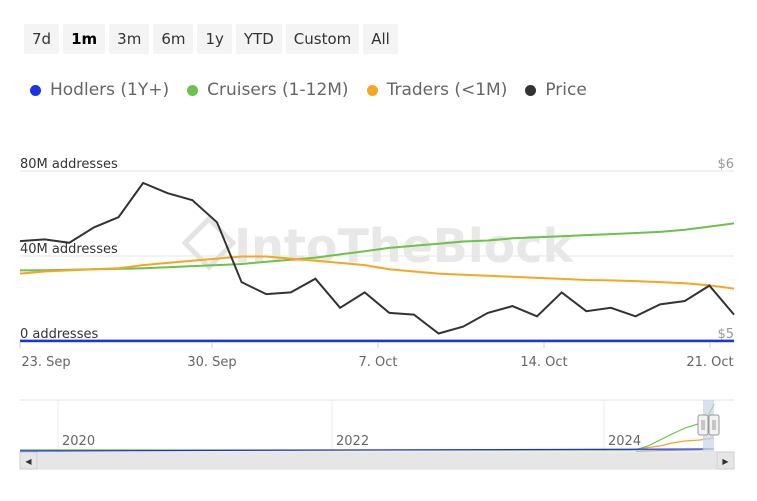  What do you see at coordinates (129, 39) in the screenshot?
I see `range-button-3m: 3m` at bounding box center [129, 39].